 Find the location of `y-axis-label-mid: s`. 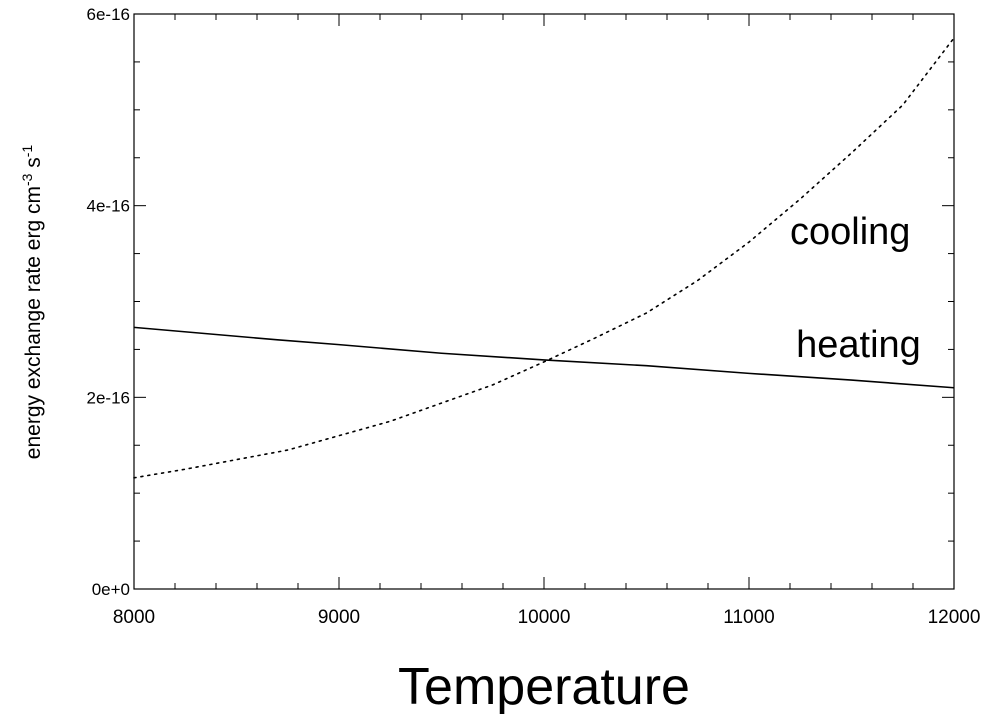

y-axis-label-mid: s is located at coordinates (33, 165).